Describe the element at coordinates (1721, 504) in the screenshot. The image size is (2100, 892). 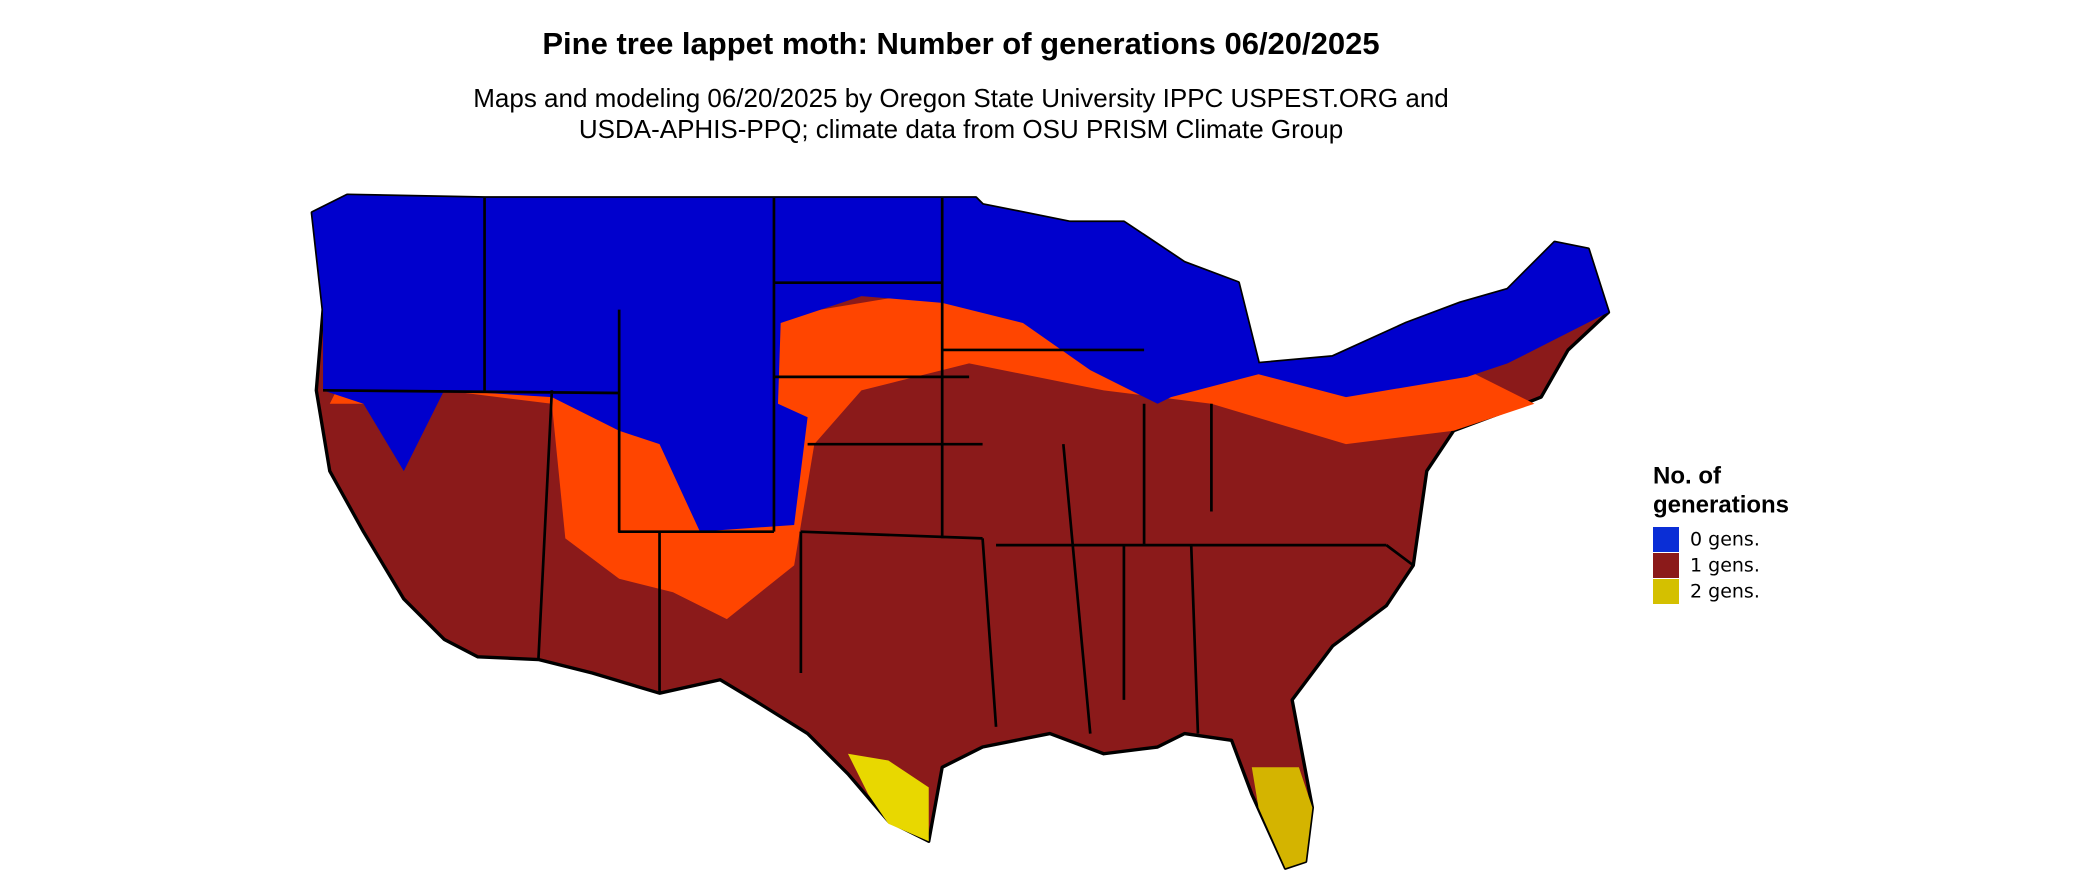
I see `legend-title: generations` at that location.